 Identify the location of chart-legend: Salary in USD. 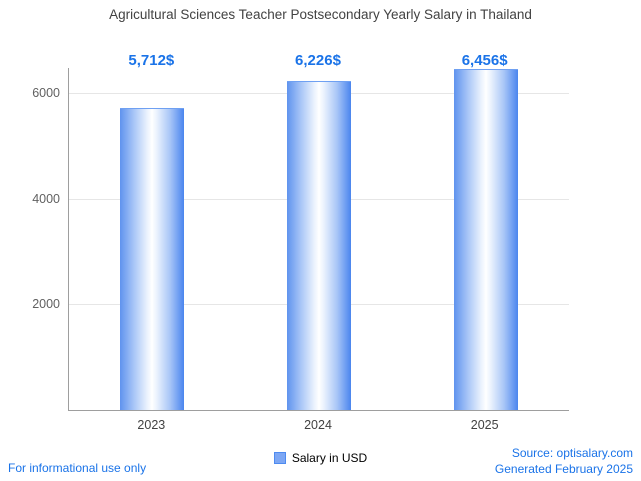
(320, 458).